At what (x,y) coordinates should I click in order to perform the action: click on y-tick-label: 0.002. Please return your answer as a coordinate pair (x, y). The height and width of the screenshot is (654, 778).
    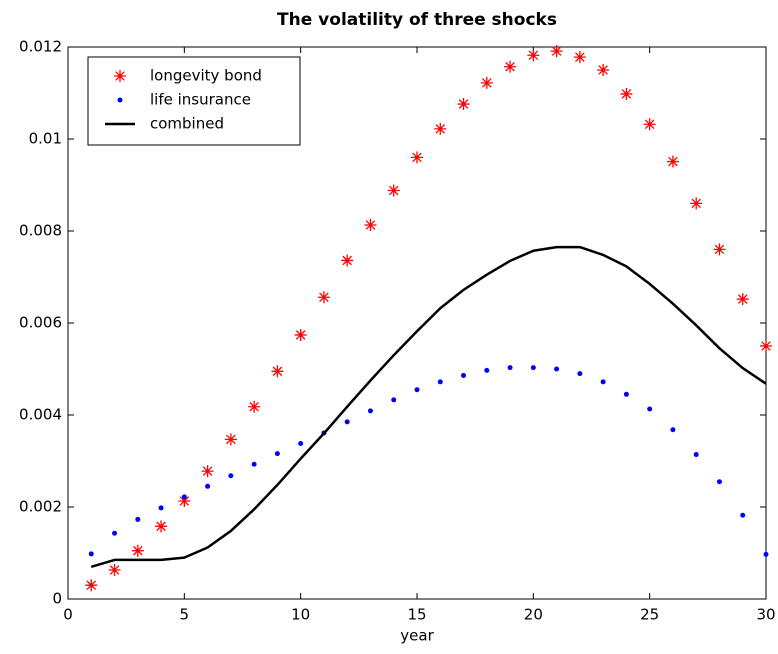
    Looking at the image, I should click on (40, 507).